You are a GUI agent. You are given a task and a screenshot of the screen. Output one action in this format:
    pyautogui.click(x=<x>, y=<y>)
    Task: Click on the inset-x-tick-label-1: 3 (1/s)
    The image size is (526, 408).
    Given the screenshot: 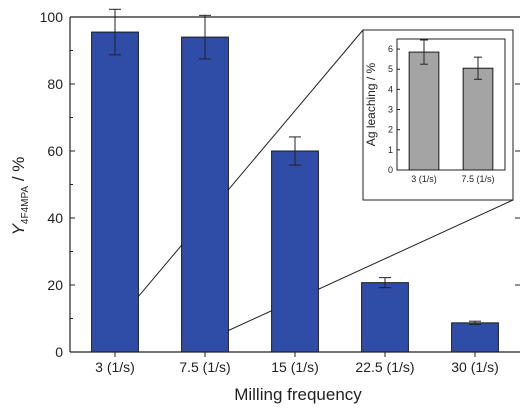 What is the action you would take?
    pyautogui.click(x=424, y=179)
    